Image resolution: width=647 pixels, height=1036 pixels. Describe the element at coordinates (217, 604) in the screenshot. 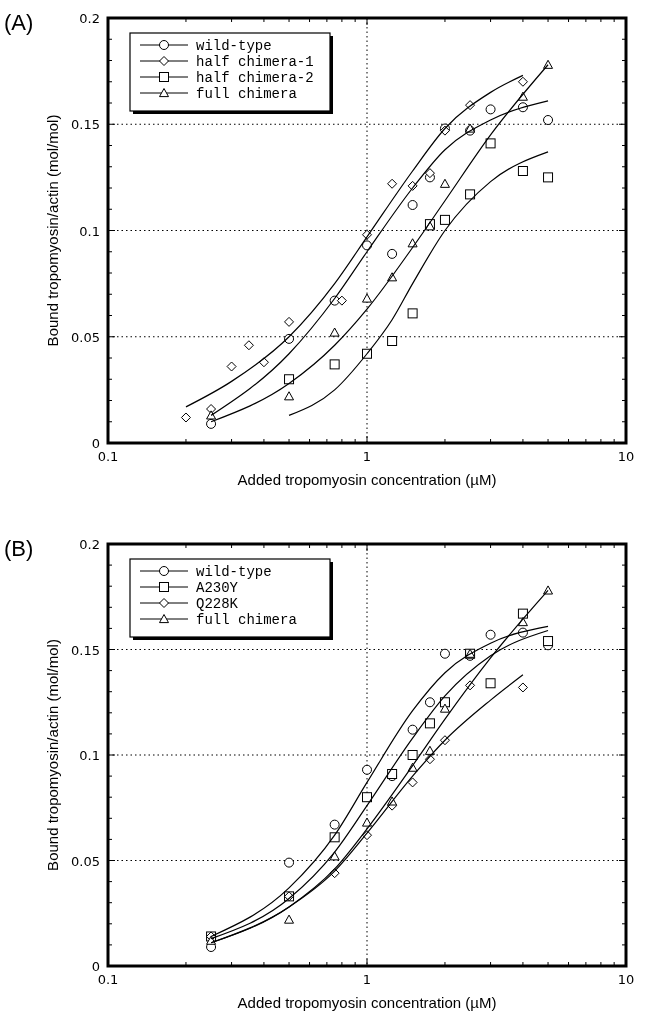

I see `legend-label: Q228K` at that location.